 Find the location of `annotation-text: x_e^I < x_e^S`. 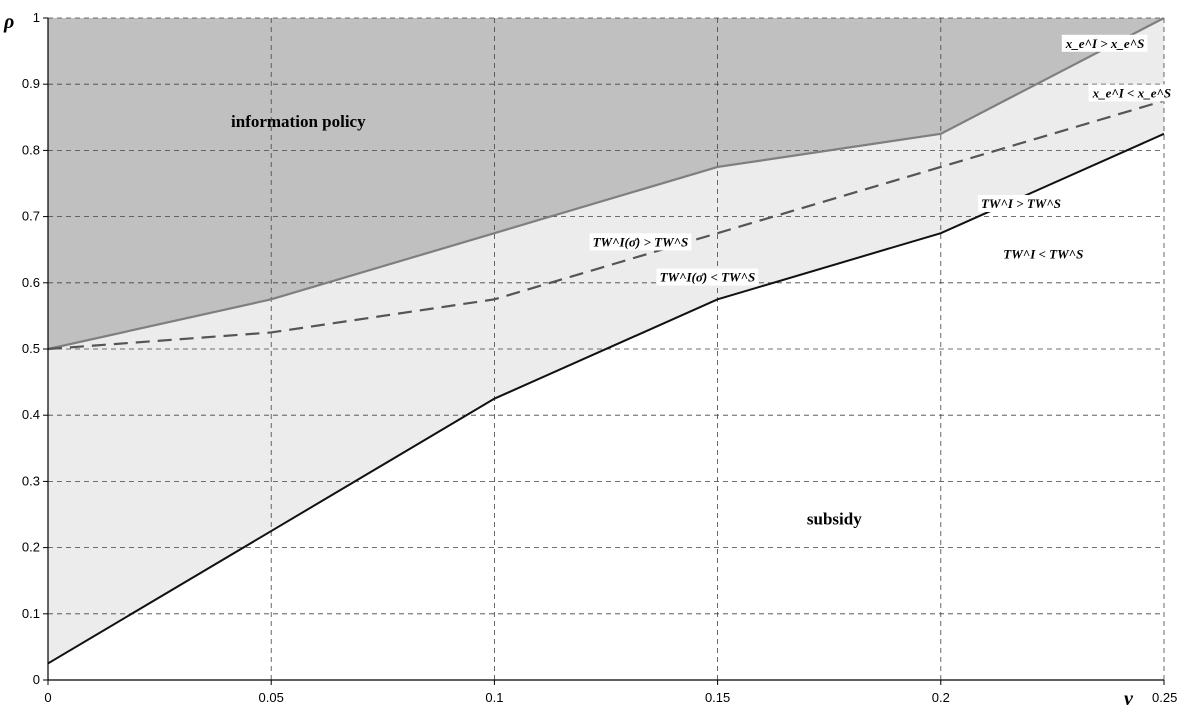

annotation-text: x_e^I < x_e^S is located at coordinates (1132, 92).